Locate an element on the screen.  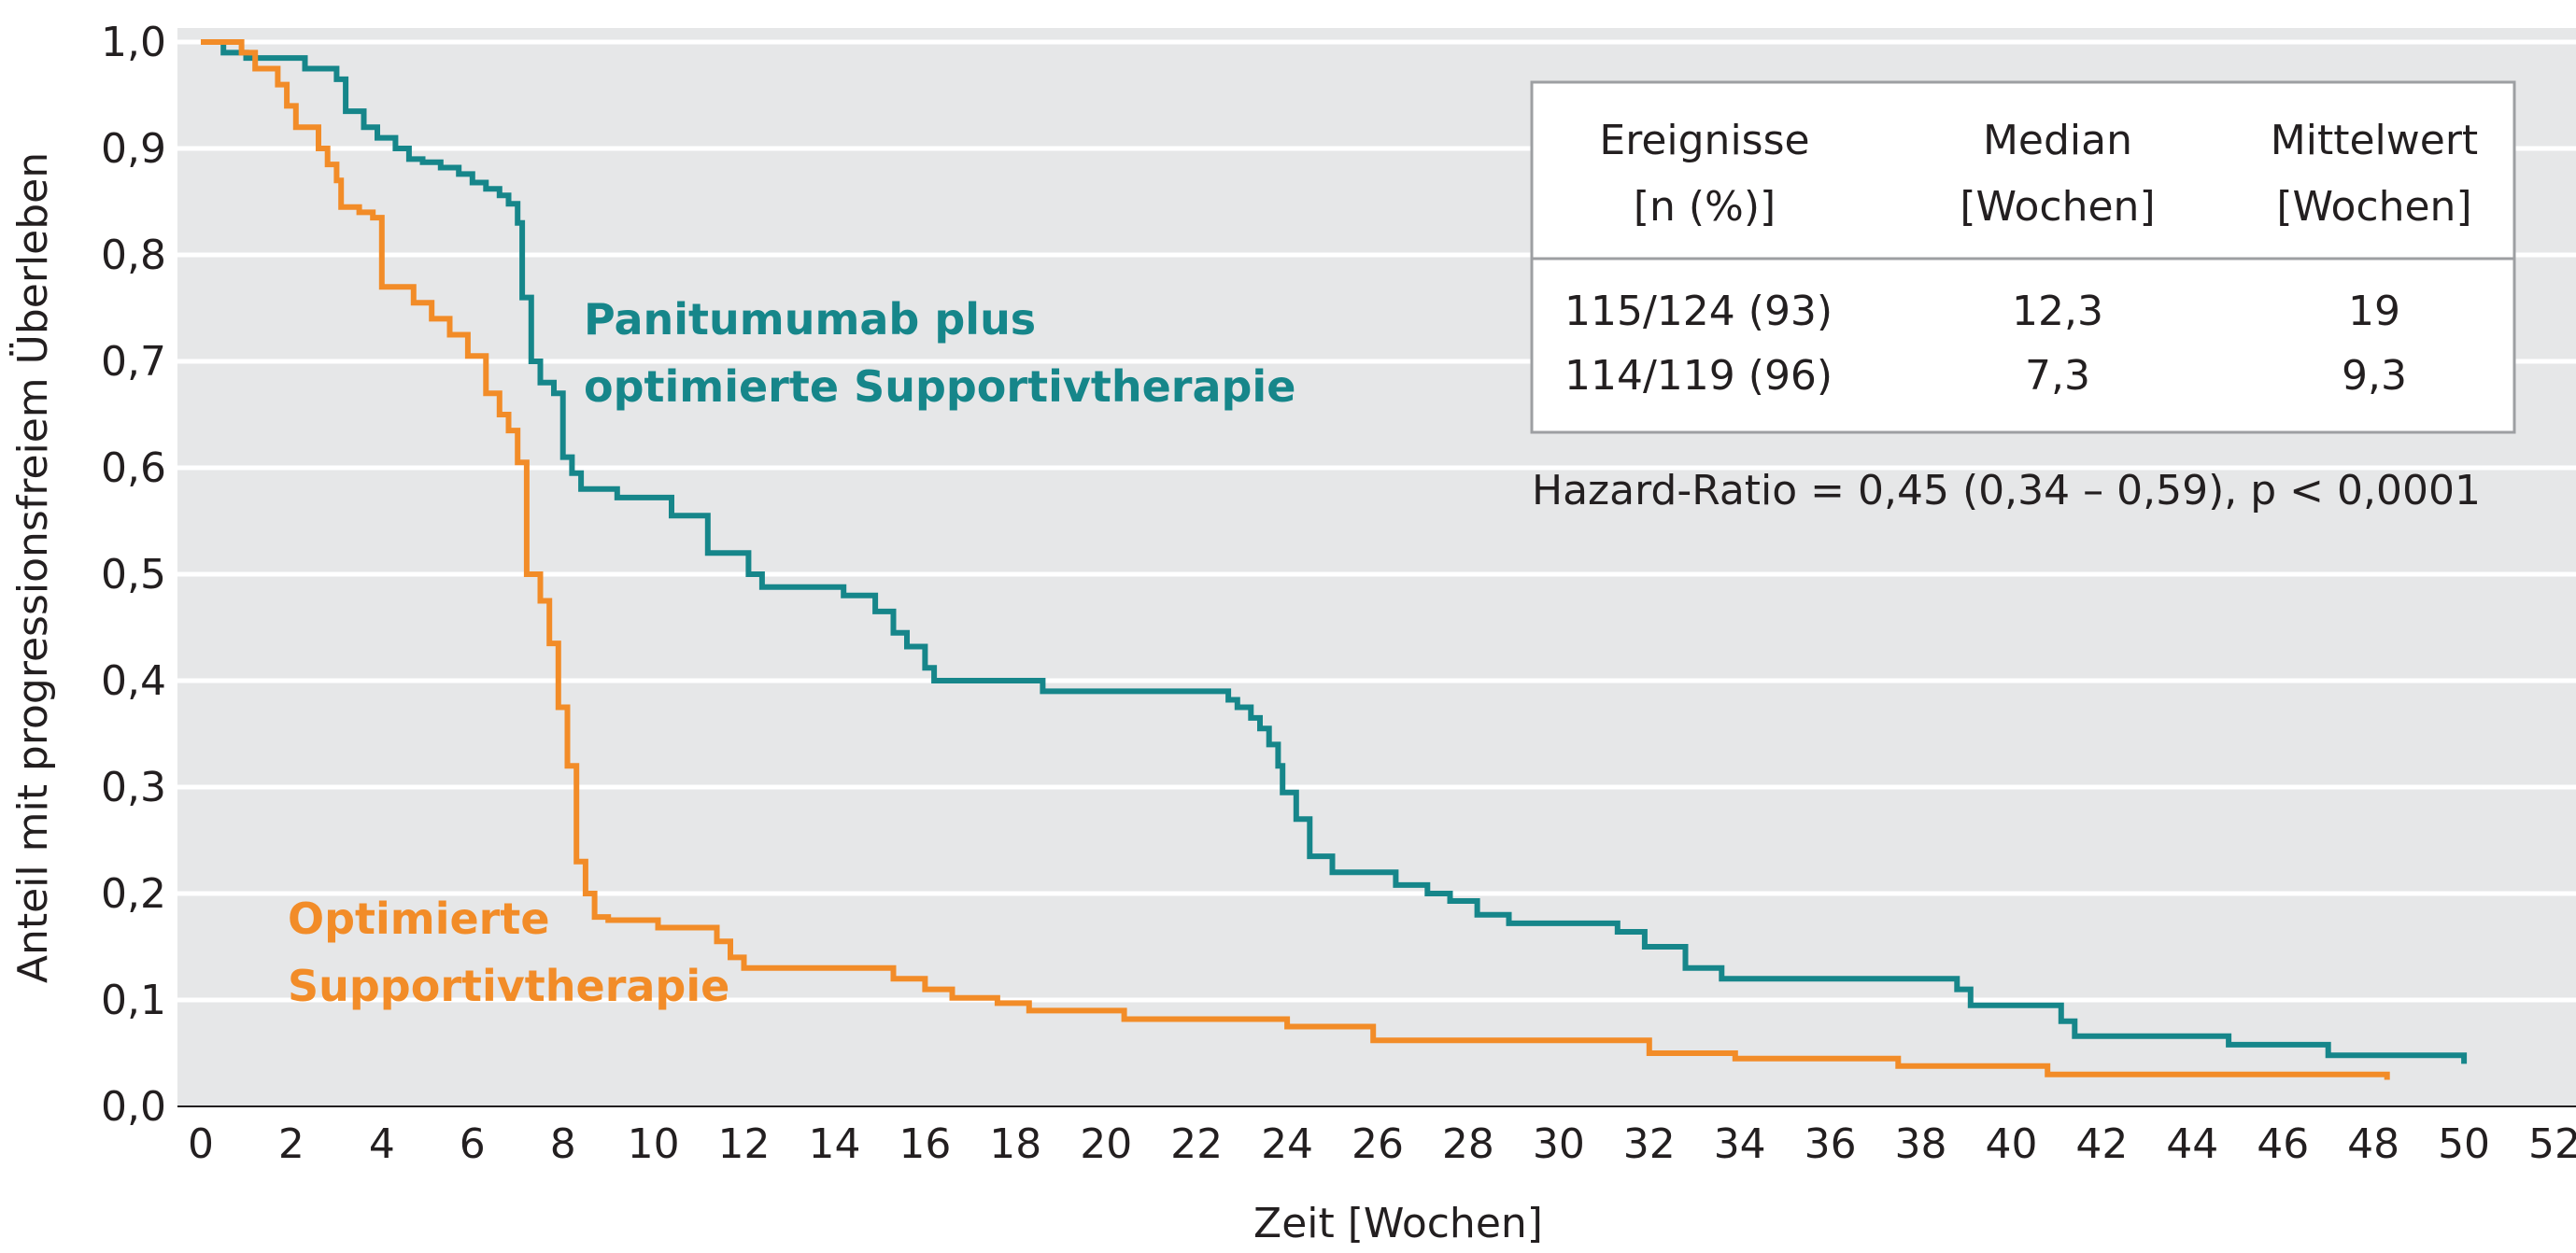
table-cell: 19 is located at coordinates (2374, 311).